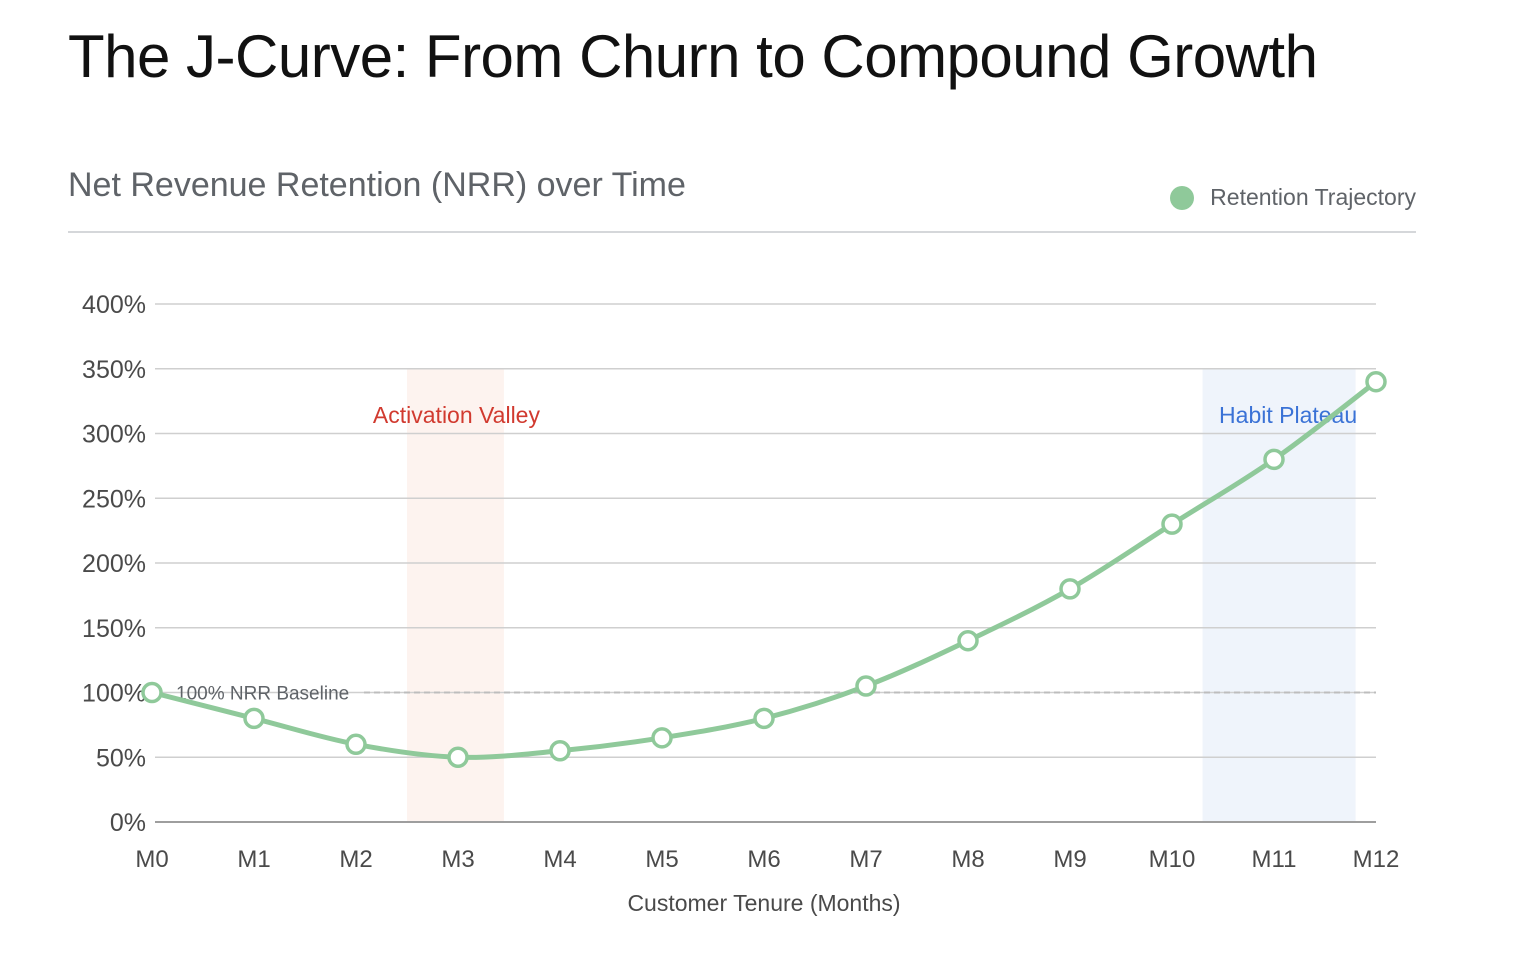 The image size is (1526, 972). I want to click on x-tick-label: M4, so click(559, 859).